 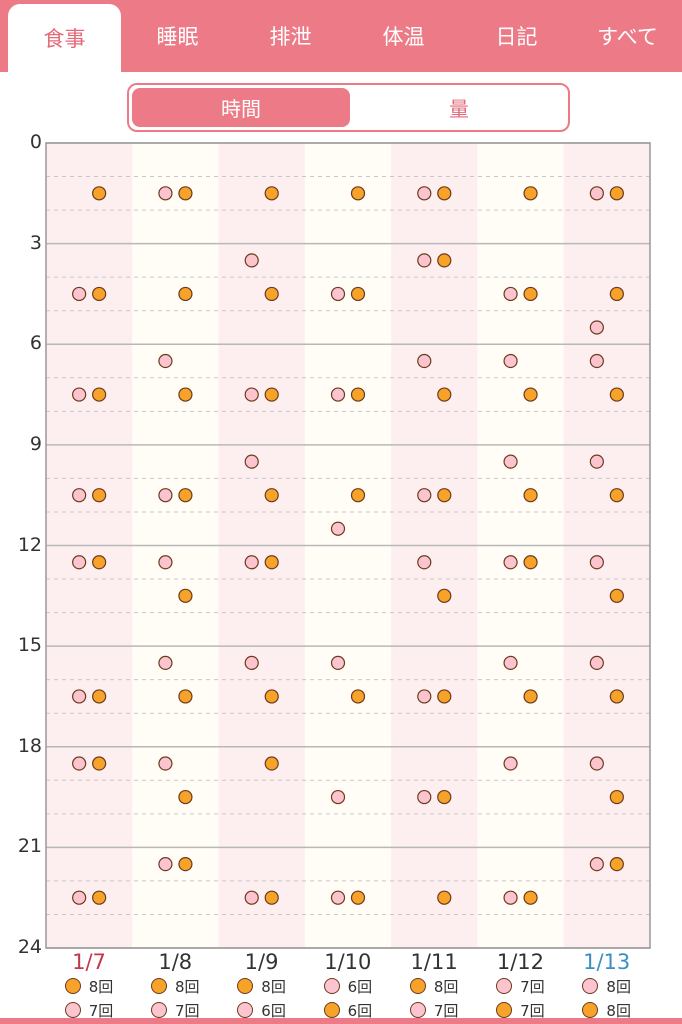 What do you see at coordinates (35, 242) in the screenshot?
I see `y-tick-label: 3` at bounding box center [35, 242].